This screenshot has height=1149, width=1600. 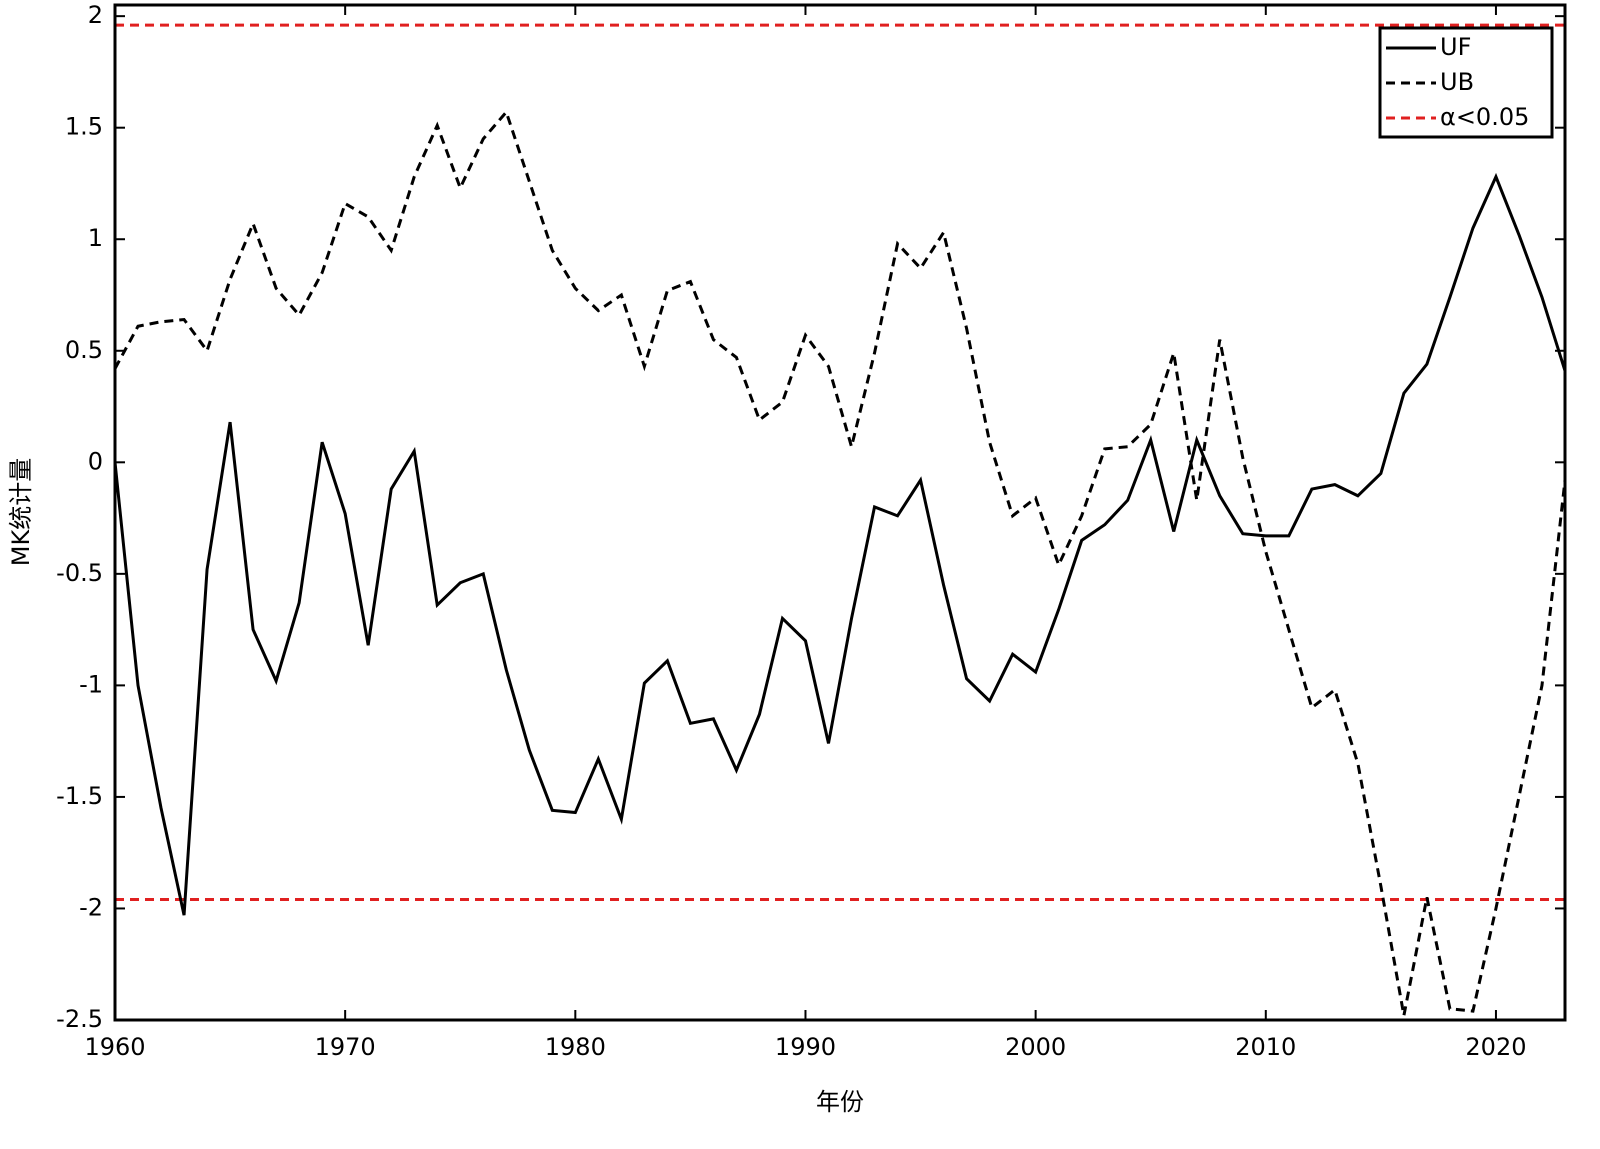 I want to click on y-tick-label: 2, so click(x=95, y=15).